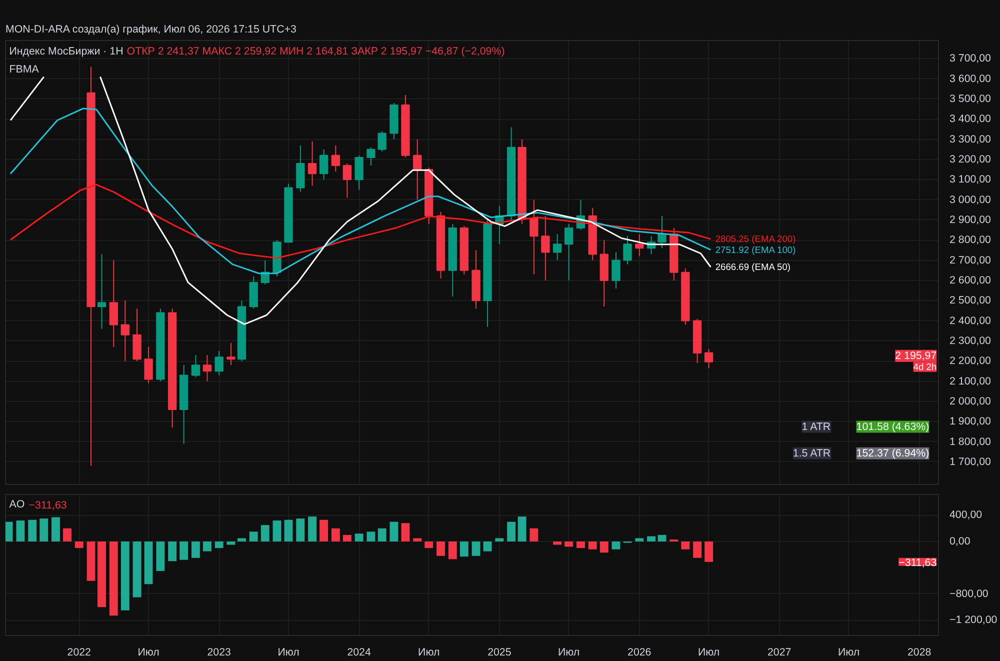  Describe the element at coordinates (500, 652) in the screenshot. I see `x-tick-label: 2025` at that location.